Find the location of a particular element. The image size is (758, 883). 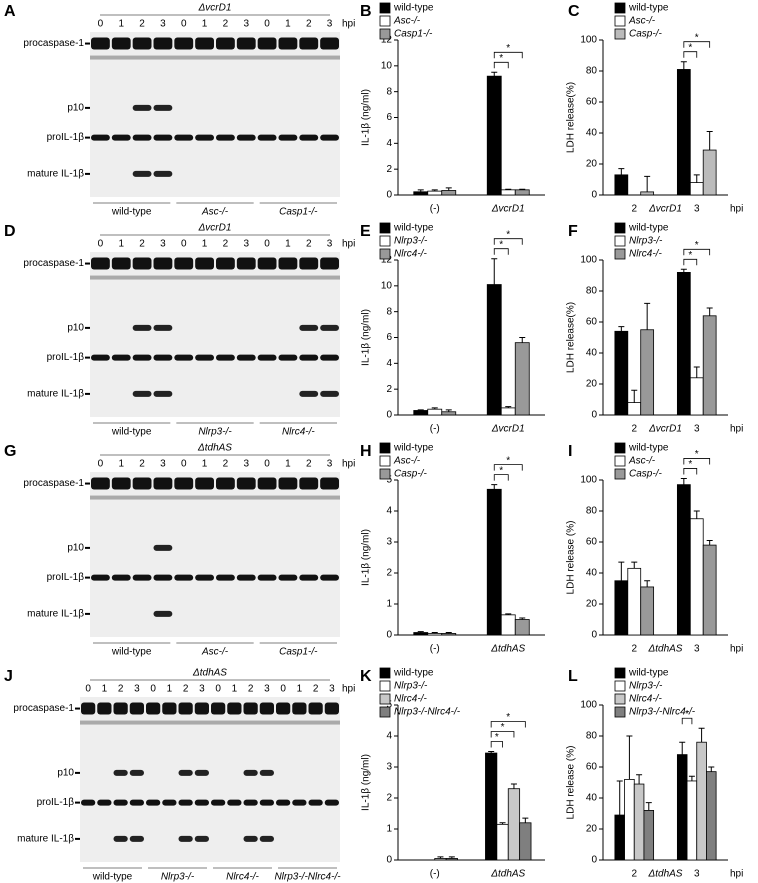

smear is located at coordinates (215, 277).